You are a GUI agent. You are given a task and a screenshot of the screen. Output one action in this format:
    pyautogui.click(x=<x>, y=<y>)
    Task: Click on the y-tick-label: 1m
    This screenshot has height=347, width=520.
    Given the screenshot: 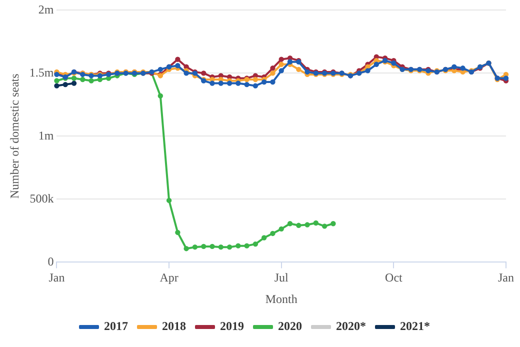 What is the action you would take?
    pyautogui.click(x=46, y=135)
    